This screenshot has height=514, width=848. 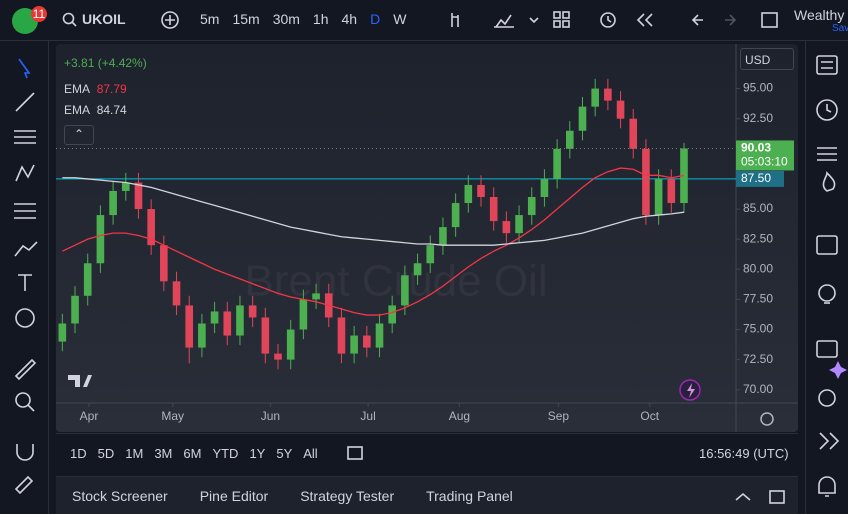 What do you see at coordinates (459, 416) in the screenshot?
I see `x-tick-label: Aug` at bounding box center [459, 416].